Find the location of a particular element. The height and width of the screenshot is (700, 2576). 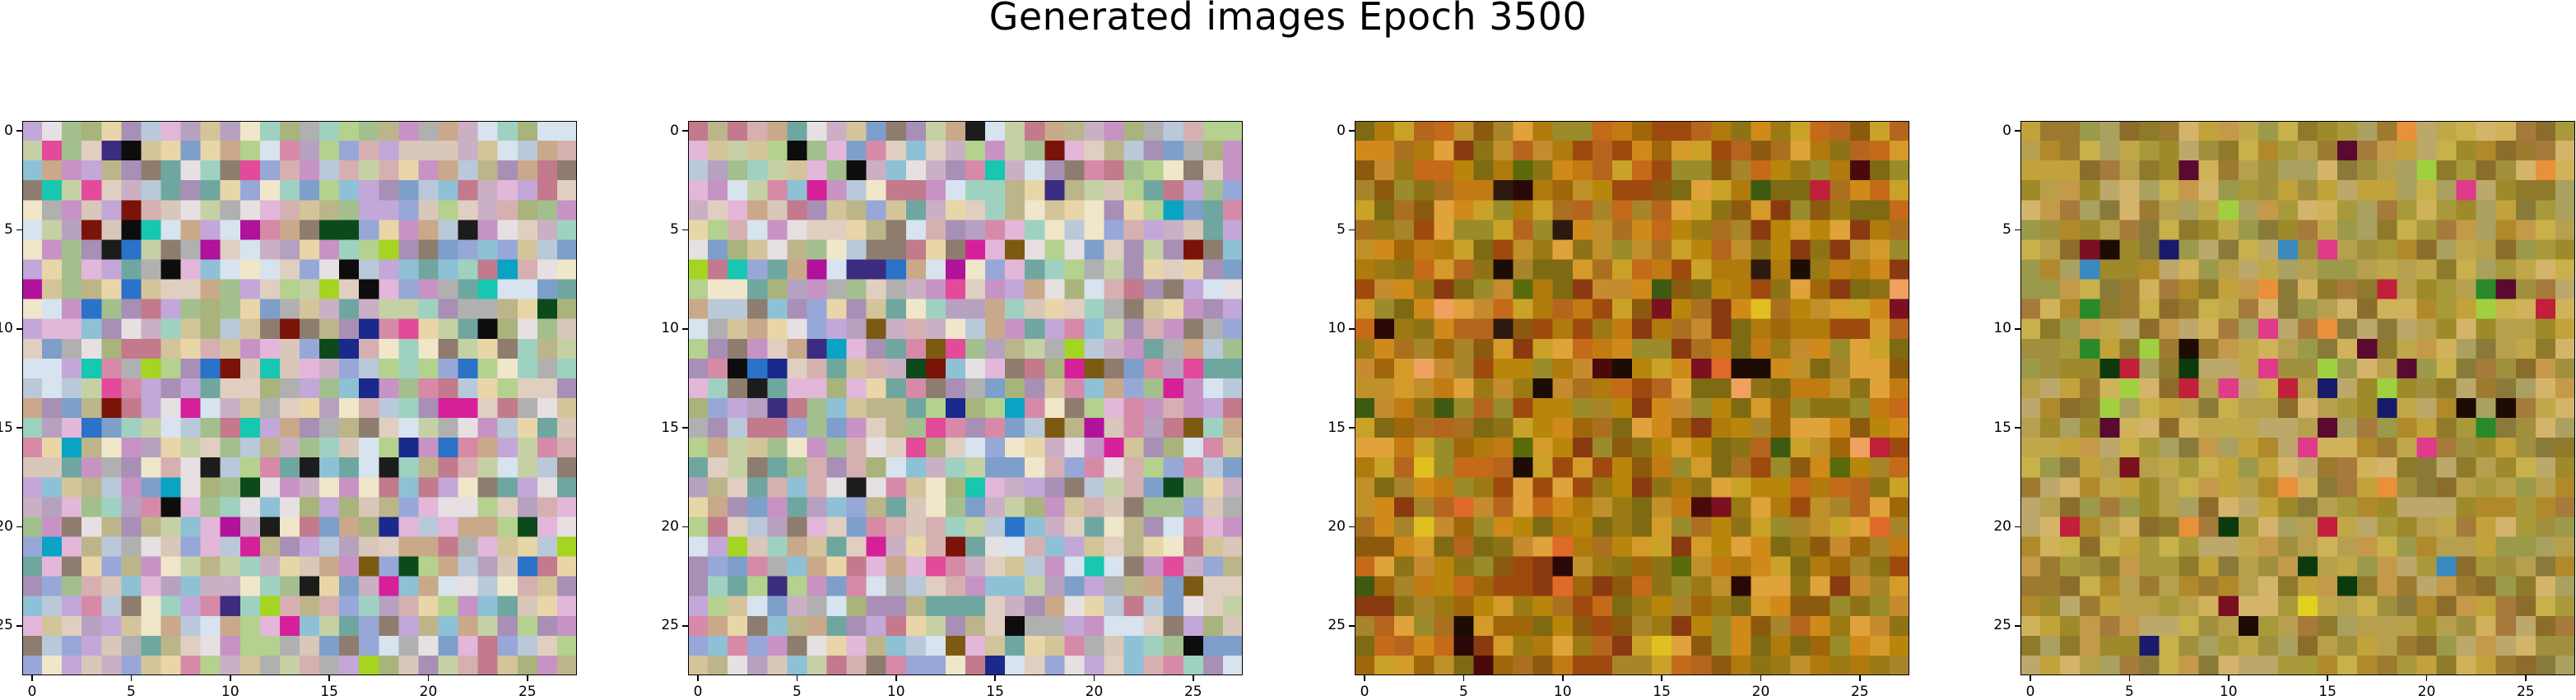

figure-title: Generated images Epoch 3500 is located at coordinates (1288, 19).